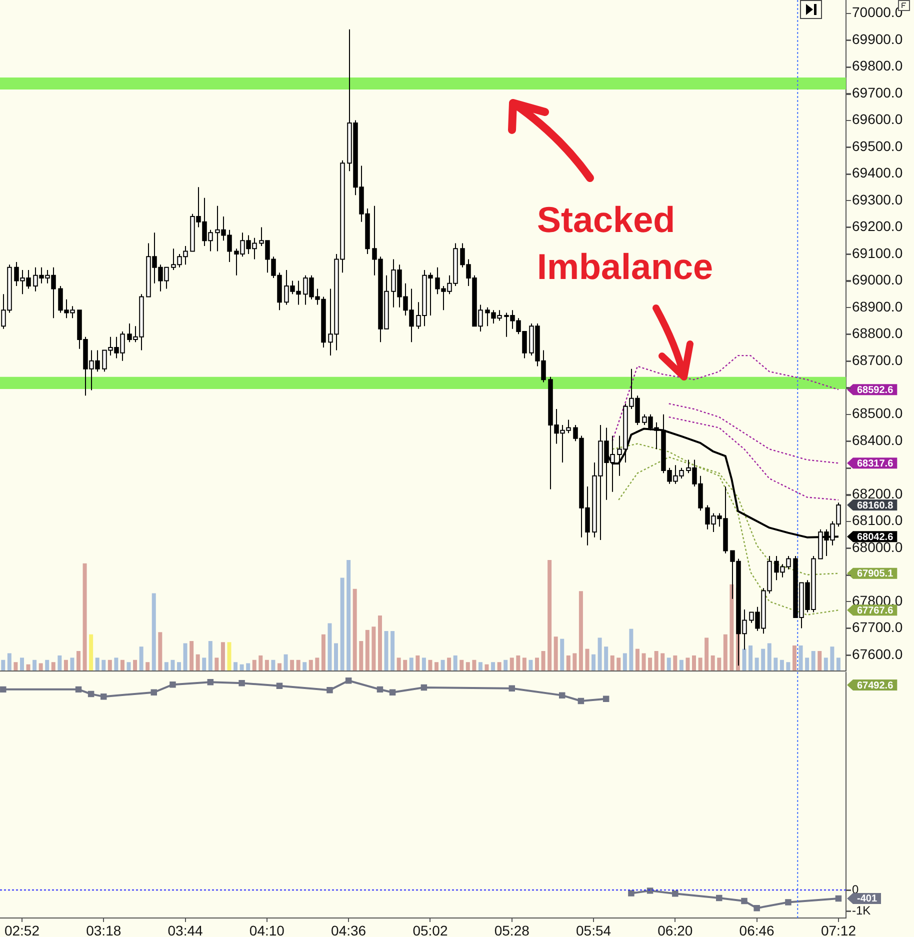 The height and width of the screenshot is (937, 914). What do you see at coordinates (877, 413) in the screenshot?
I see `y-tick-label: 68500.0` at bounding box center [877, 413].